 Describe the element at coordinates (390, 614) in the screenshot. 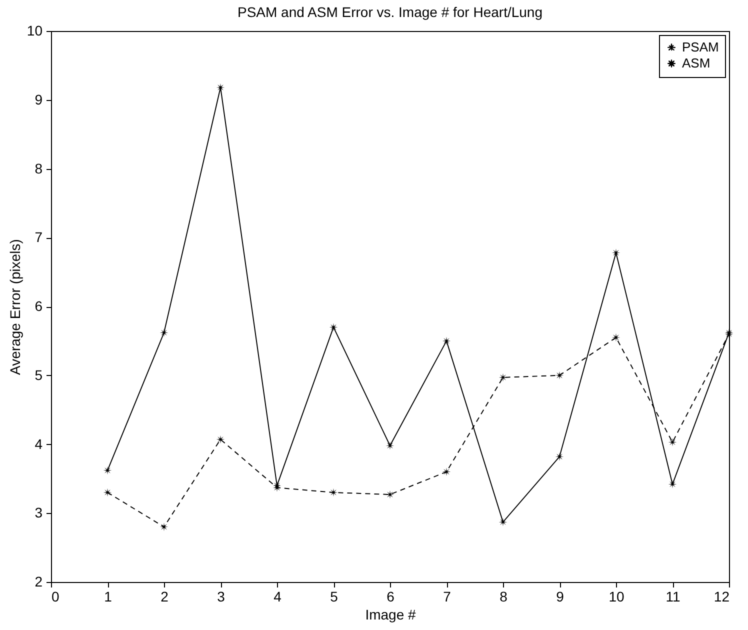

I see `x-axis-title: Image #` at that location.